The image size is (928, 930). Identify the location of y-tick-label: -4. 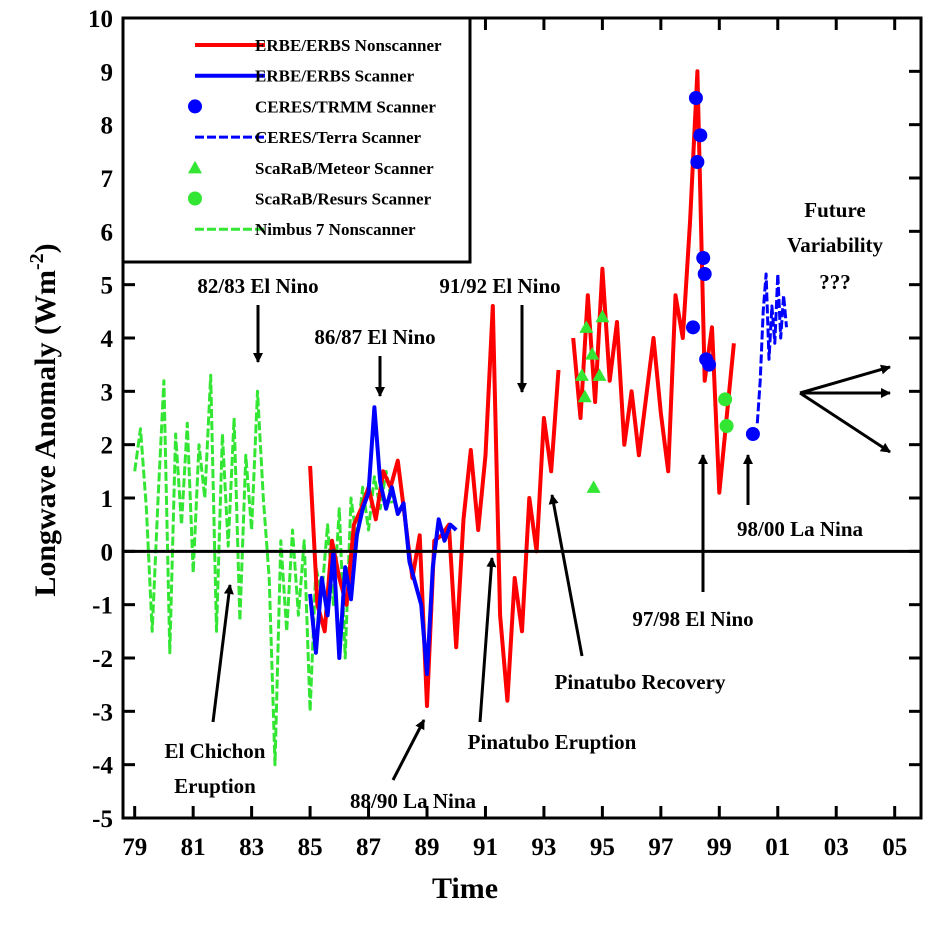
(102, 766).